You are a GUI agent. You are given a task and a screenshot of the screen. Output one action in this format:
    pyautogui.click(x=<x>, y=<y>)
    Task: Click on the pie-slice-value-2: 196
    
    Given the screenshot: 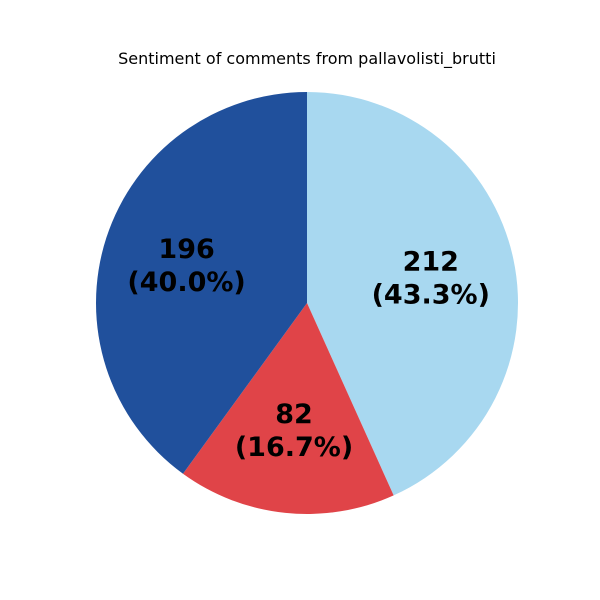 What is the action you would take?
    pyautogui.click(x=186, y=249)
    